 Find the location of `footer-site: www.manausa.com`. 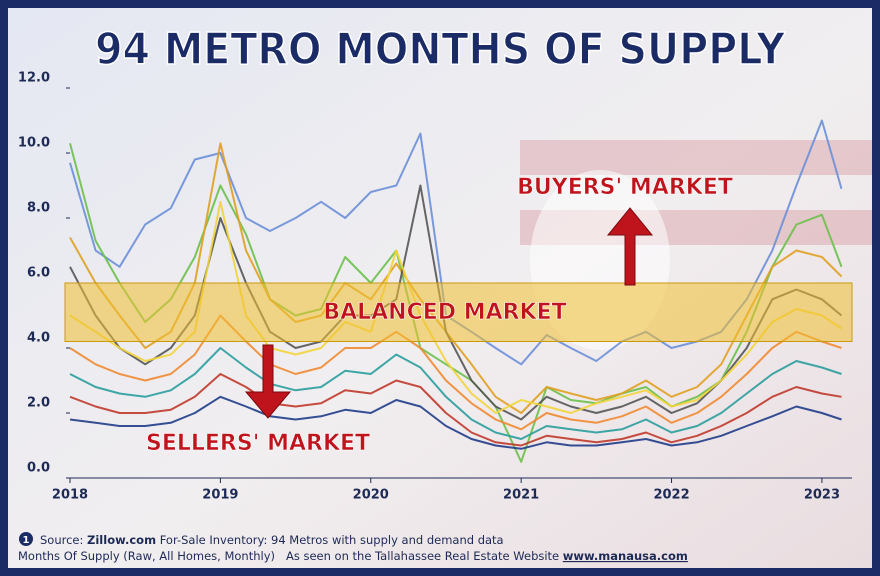

footer-site: www.manausa.com is located at coordinates (625, 556).